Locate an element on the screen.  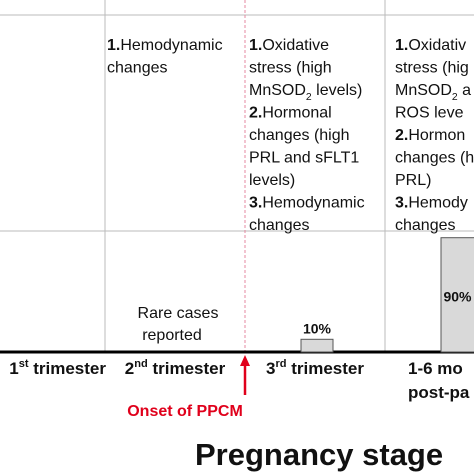
column-text: stress (hig is located at coordinates (432, 68).